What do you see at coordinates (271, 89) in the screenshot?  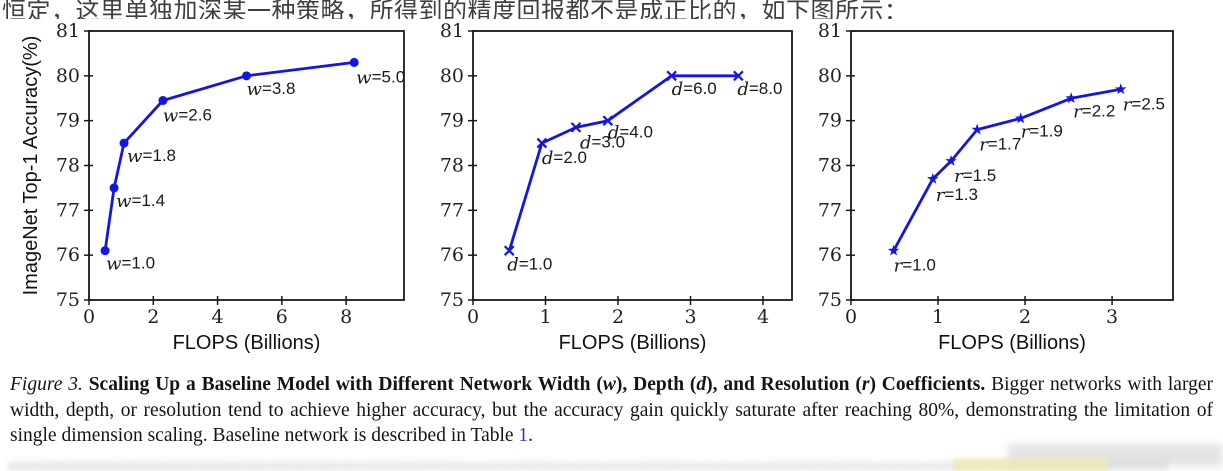 I see `point-annotation: w=3.8` at bounding box center [271, 89].